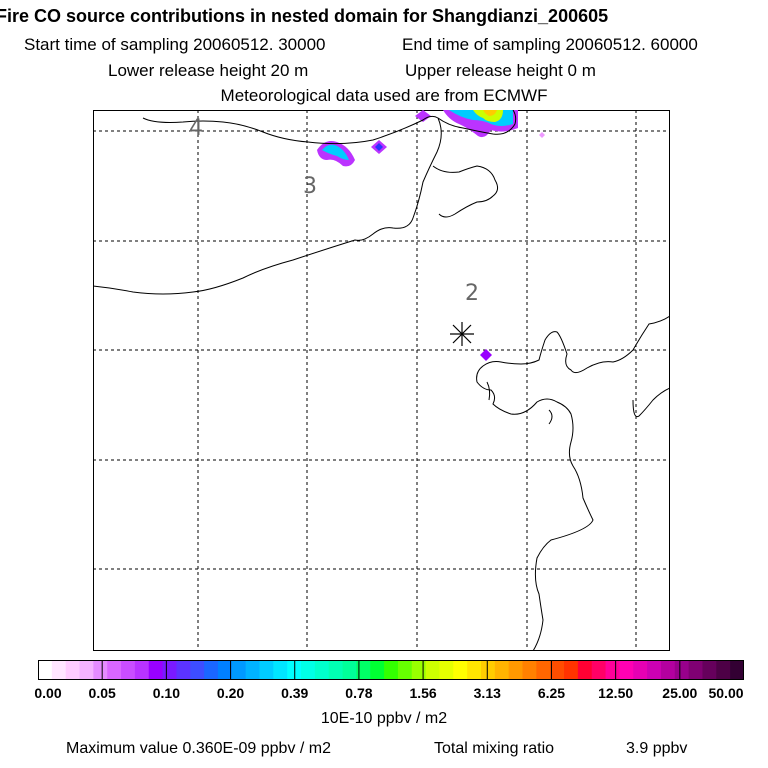  I want to click on colorbar-svg, so click(391, 670).